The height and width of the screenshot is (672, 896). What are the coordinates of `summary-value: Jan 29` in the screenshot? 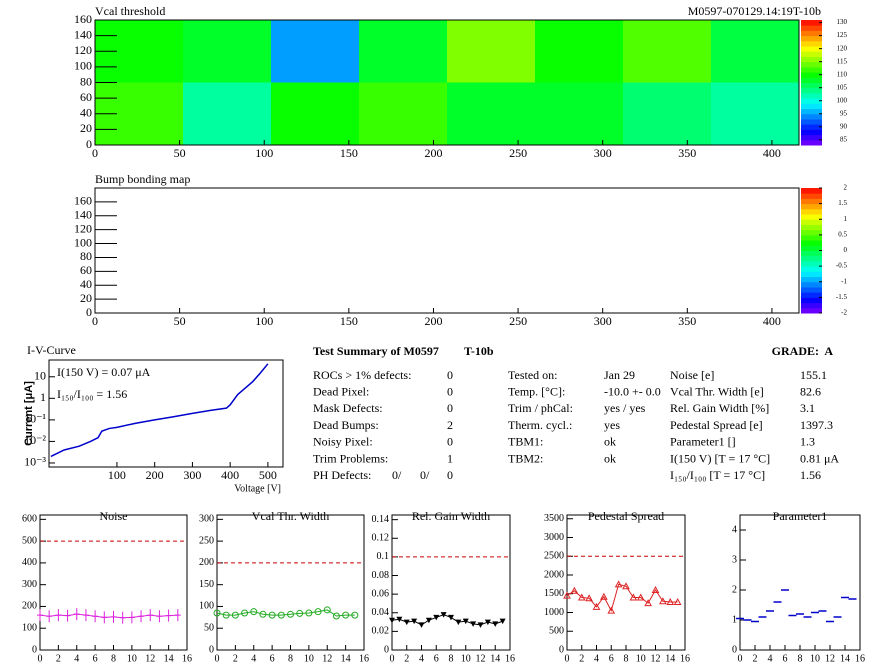 It's located at (619, 375).